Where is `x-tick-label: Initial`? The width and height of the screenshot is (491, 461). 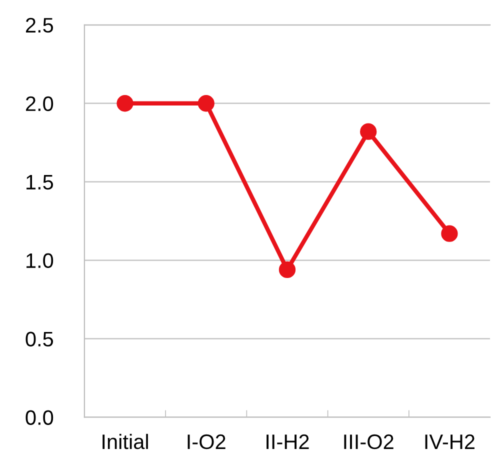
x-tick-label: Initial is located at coordinates (125, 442).